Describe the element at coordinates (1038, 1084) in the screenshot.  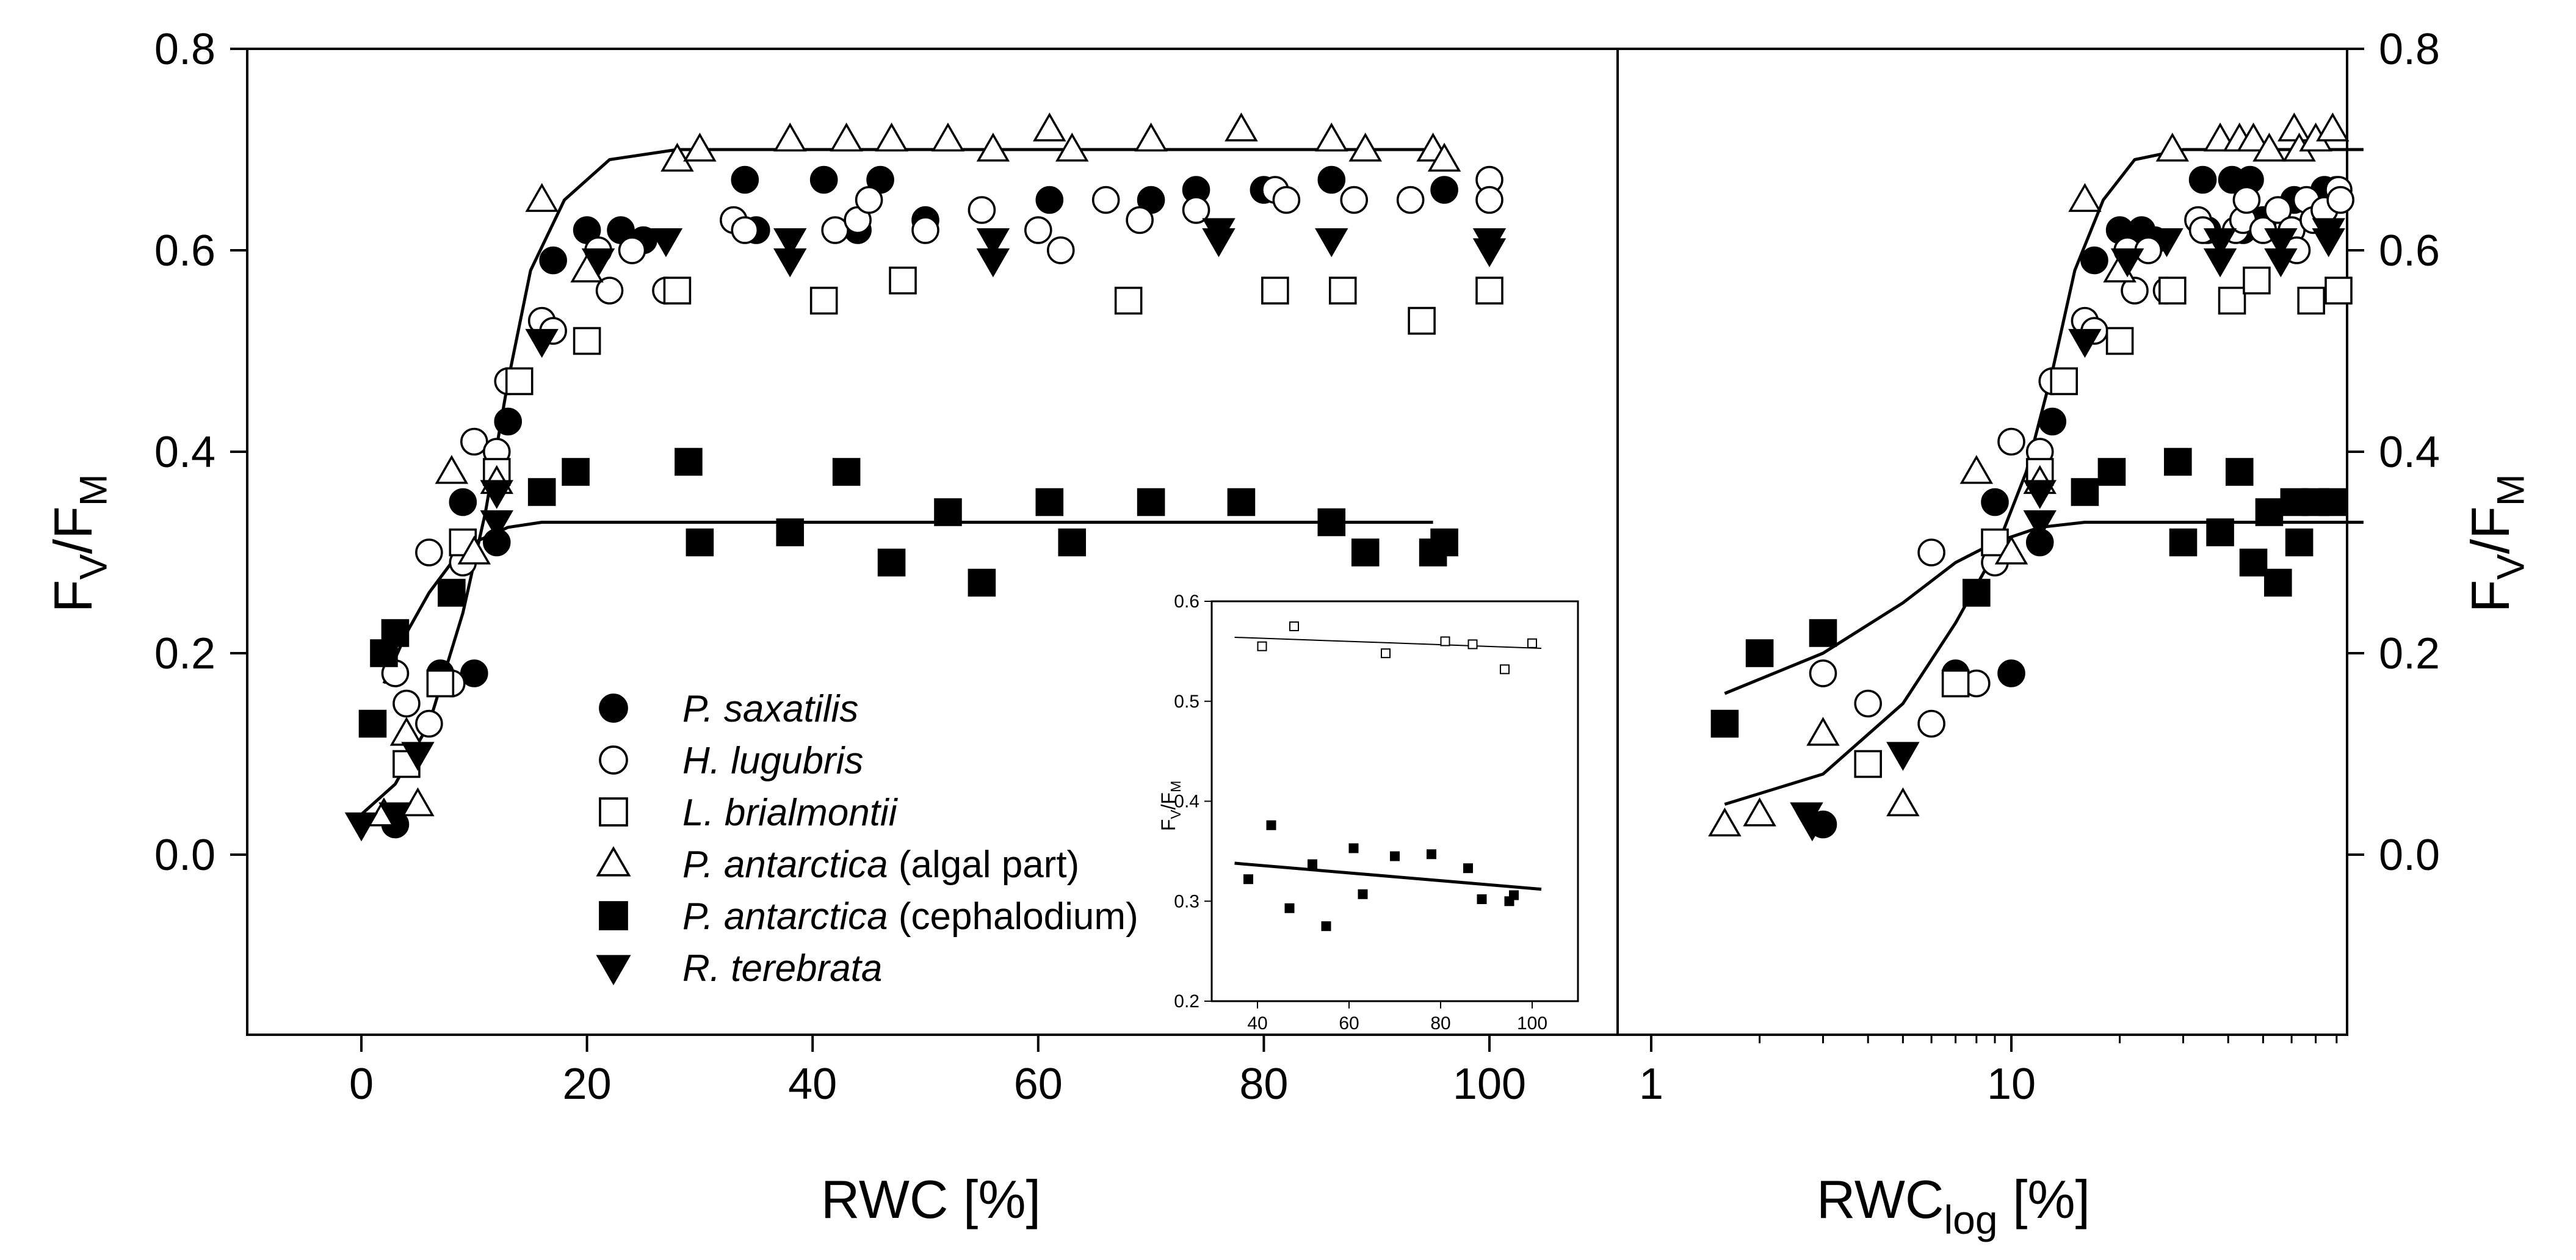
I see `x-tick-label-left: 60` at that location.